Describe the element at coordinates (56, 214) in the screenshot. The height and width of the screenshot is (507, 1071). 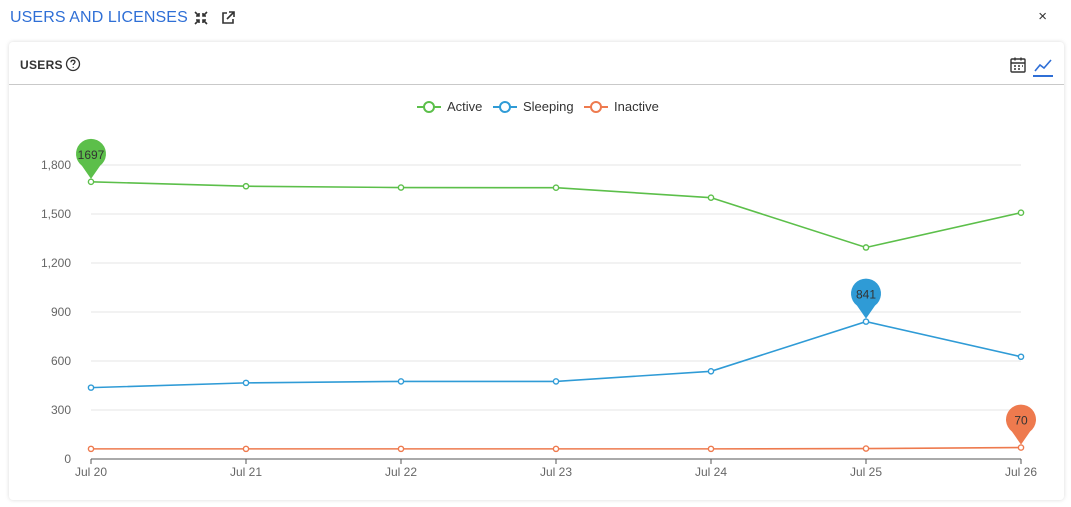
I see `y-tick-label: 1,500` at that location.